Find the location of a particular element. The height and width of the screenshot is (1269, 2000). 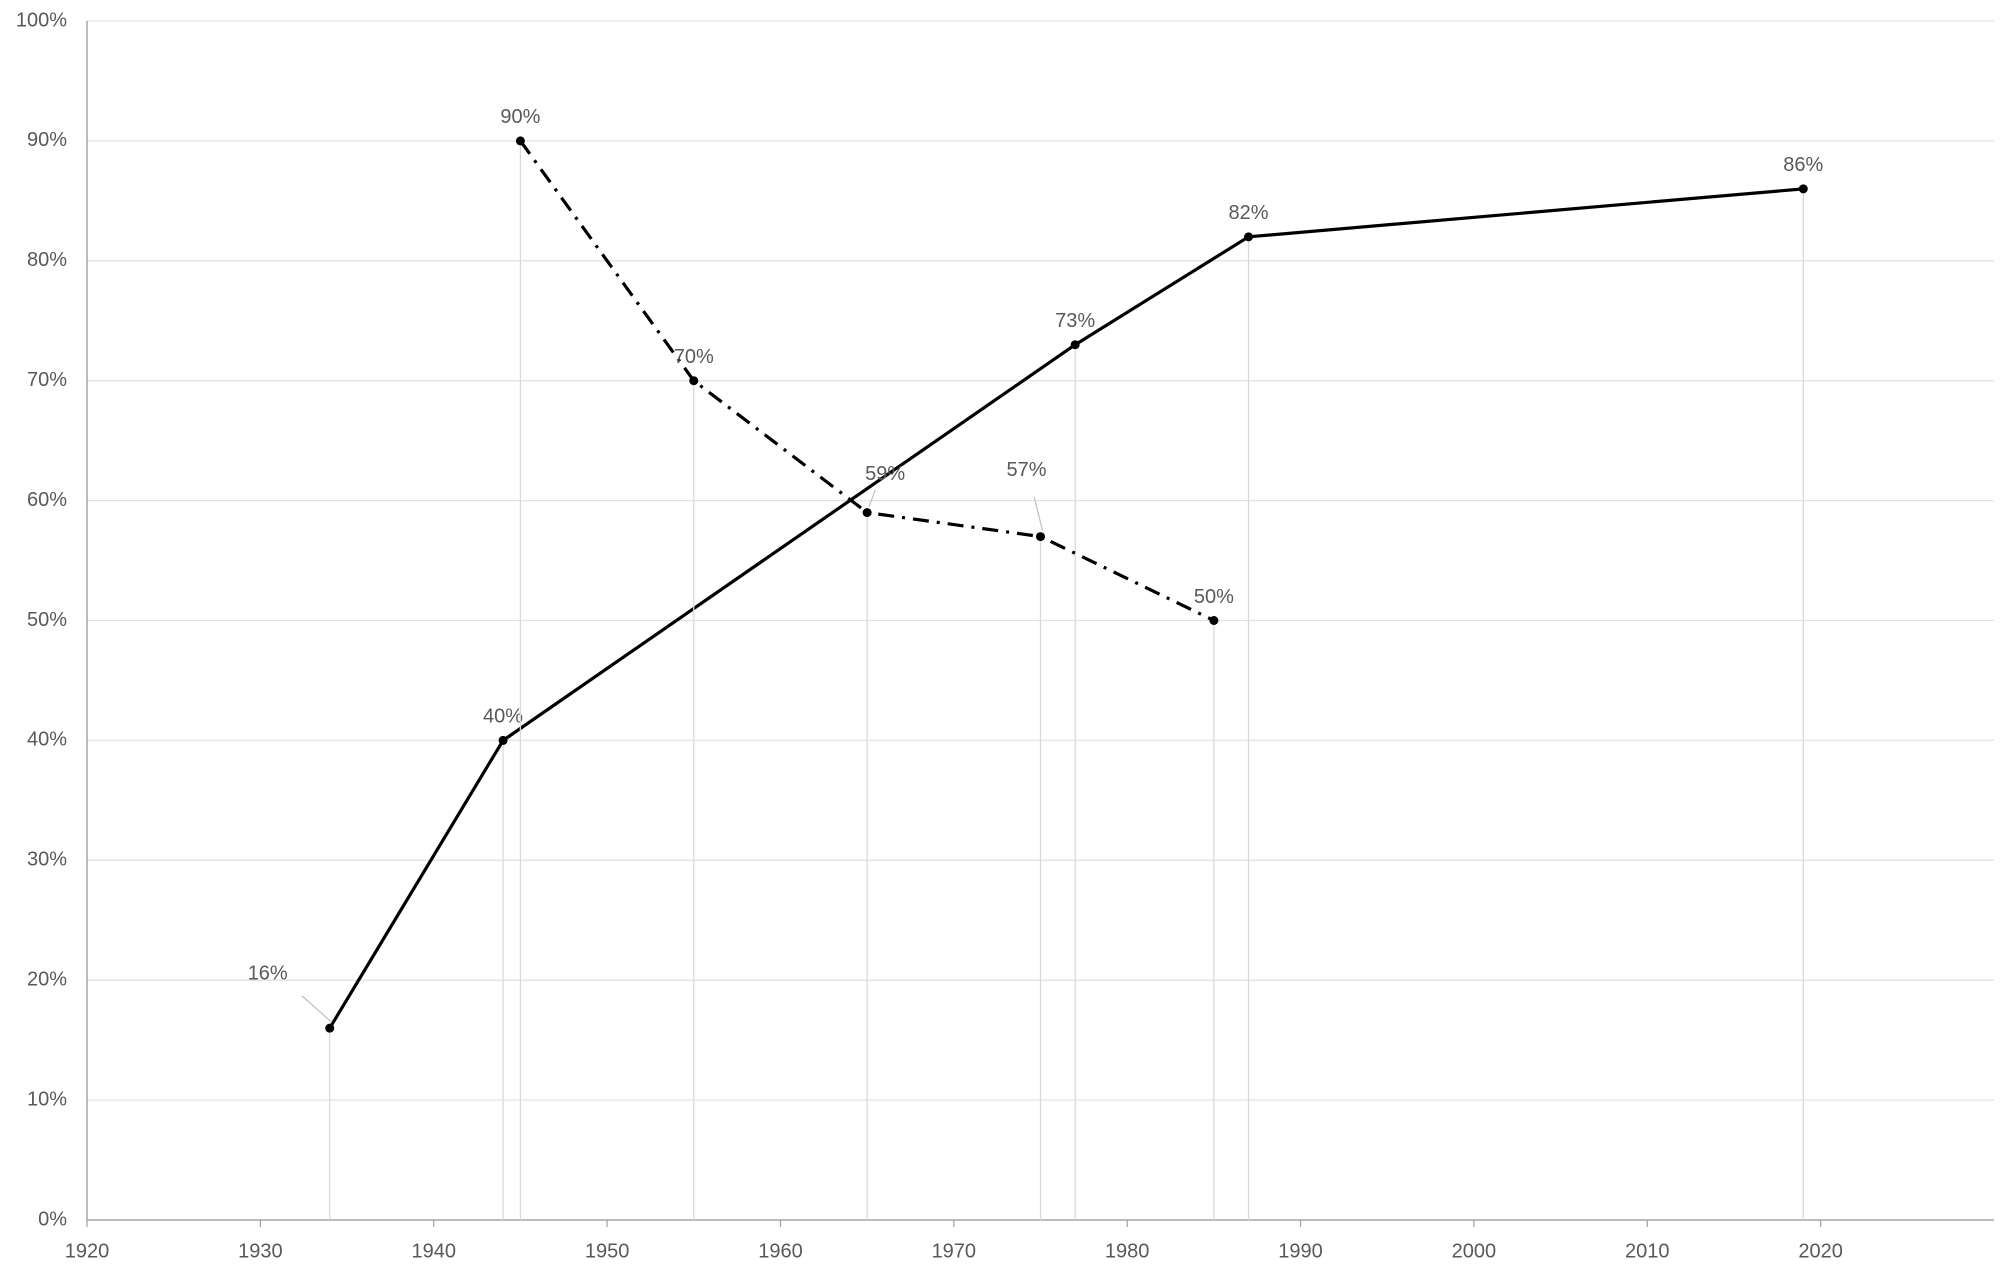

x-tick-label: 1940 is located at coordinates (433, 1251).